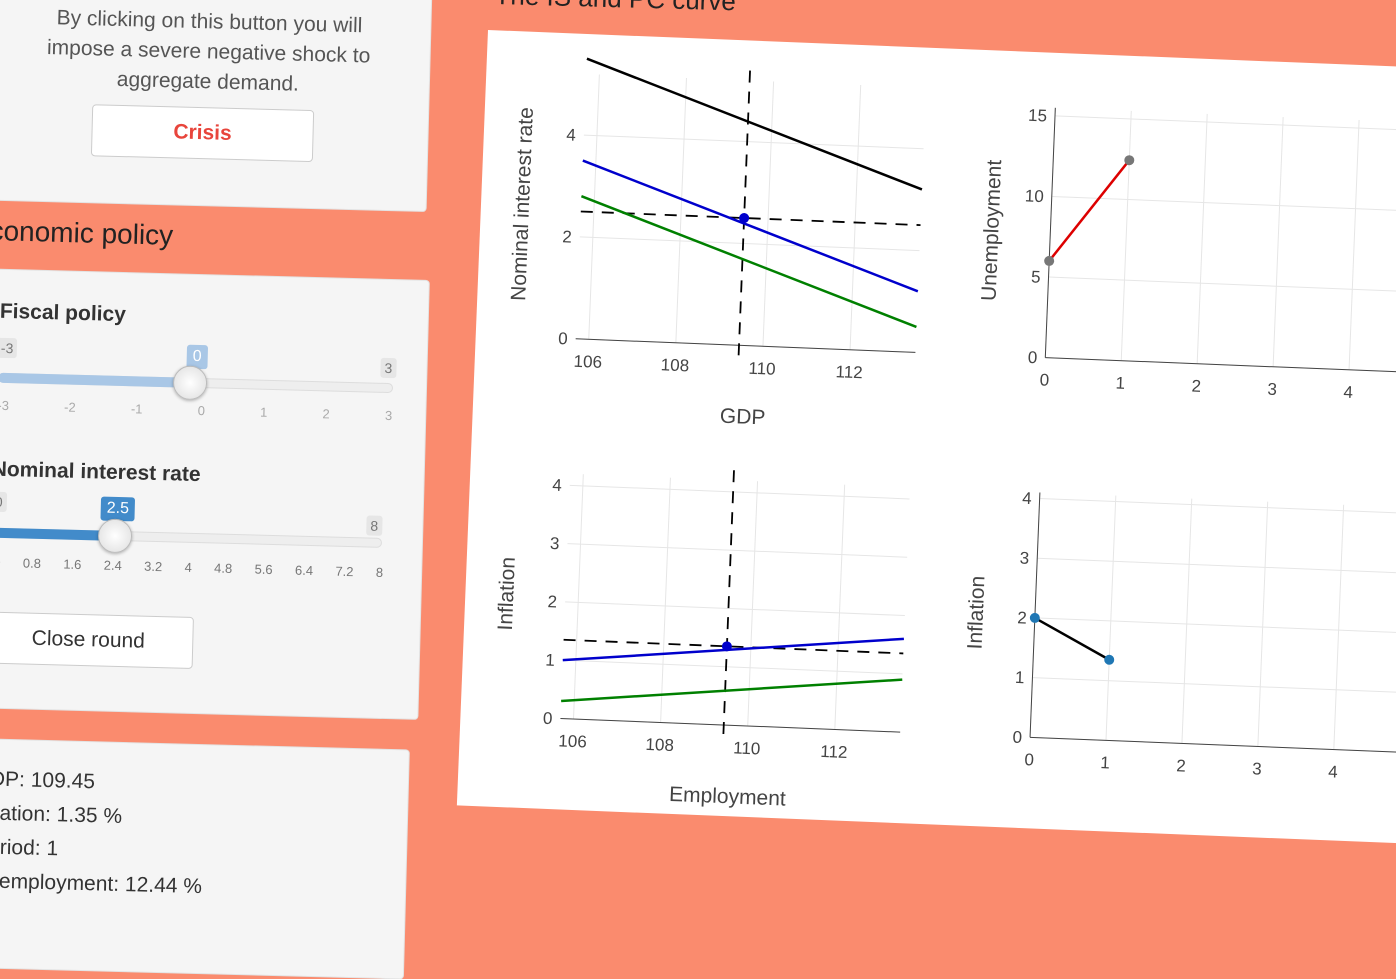 The image size is (1396, 979). What do you see at coordinates (552, 601) in the screenshot?
I see `y-tick-label: 2` at bounding box center [552, 601].